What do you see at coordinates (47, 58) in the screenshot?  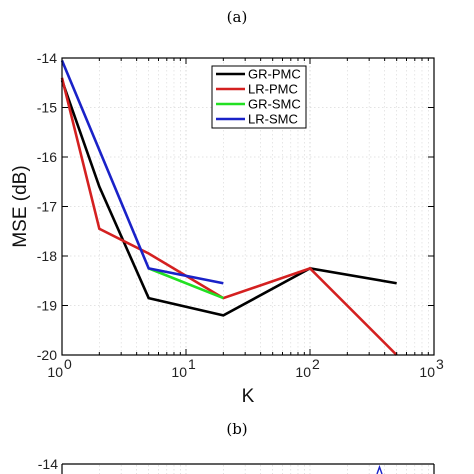 I see `y-tick-label: -14` at bounding box center [47, 58].